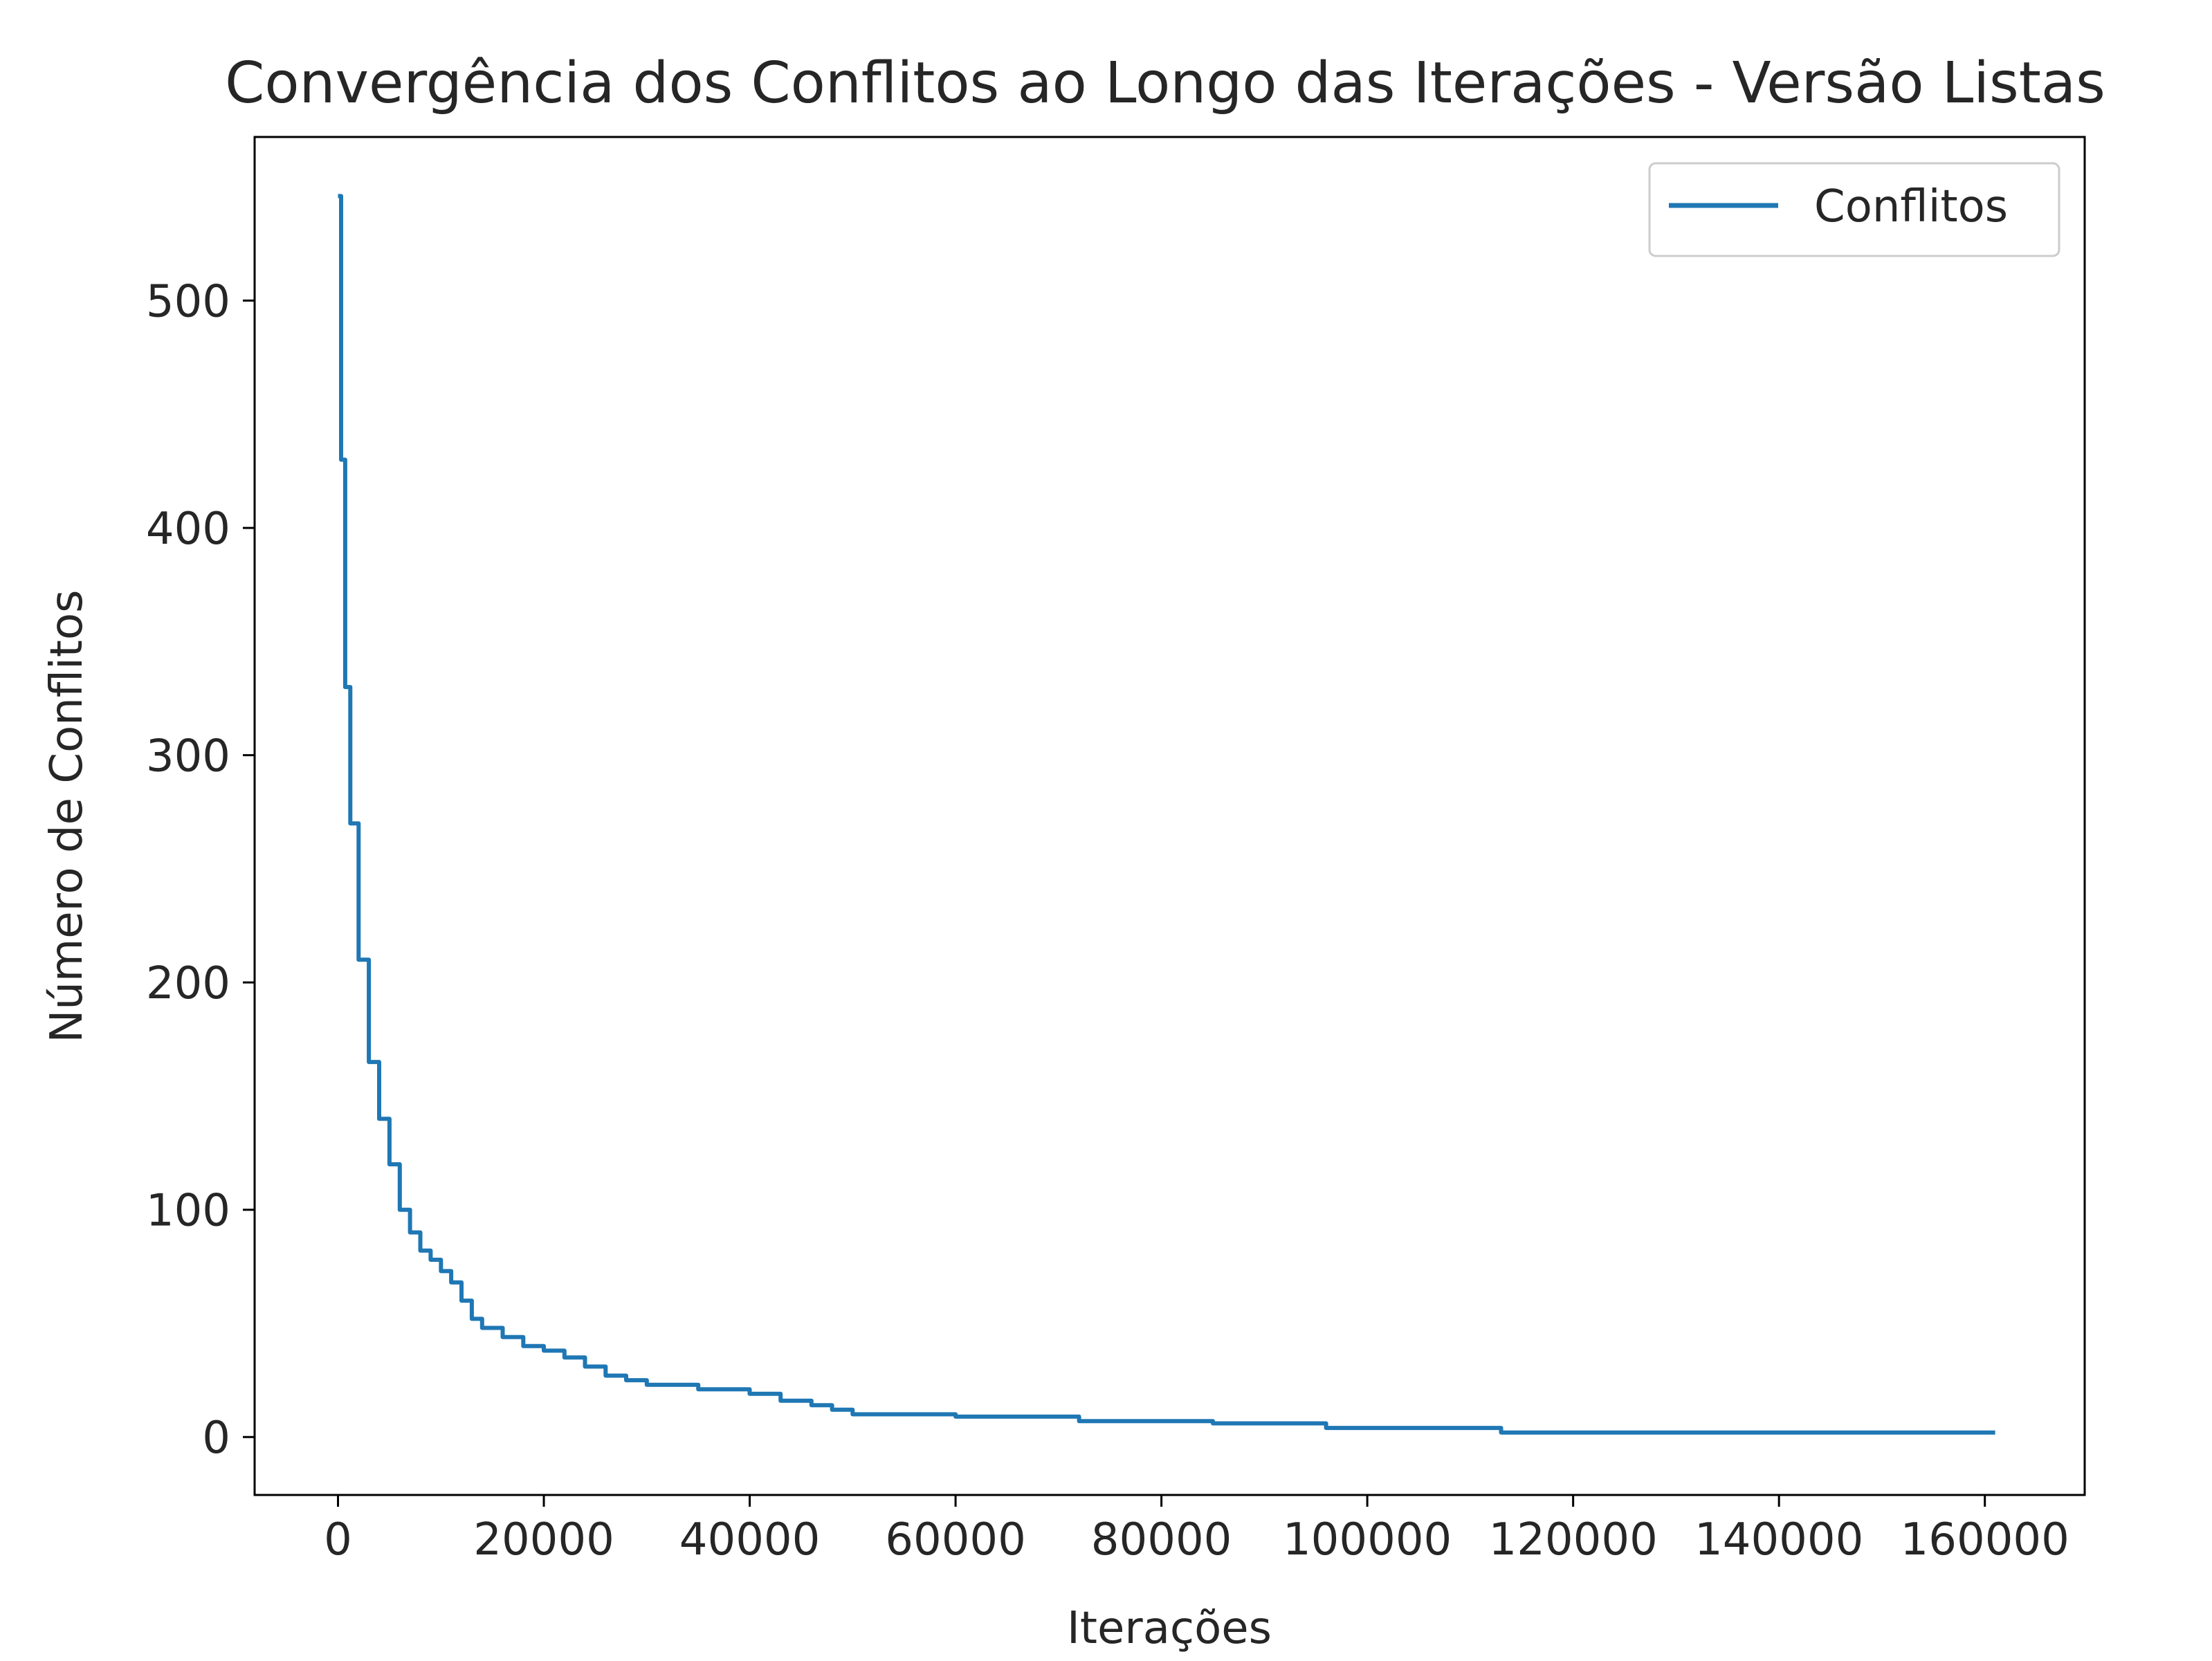 The image size is (2212, 1661). Describe the element at coordinates (188, 1211) in the screenshot. I see `y-tick-label: 100` at that location.